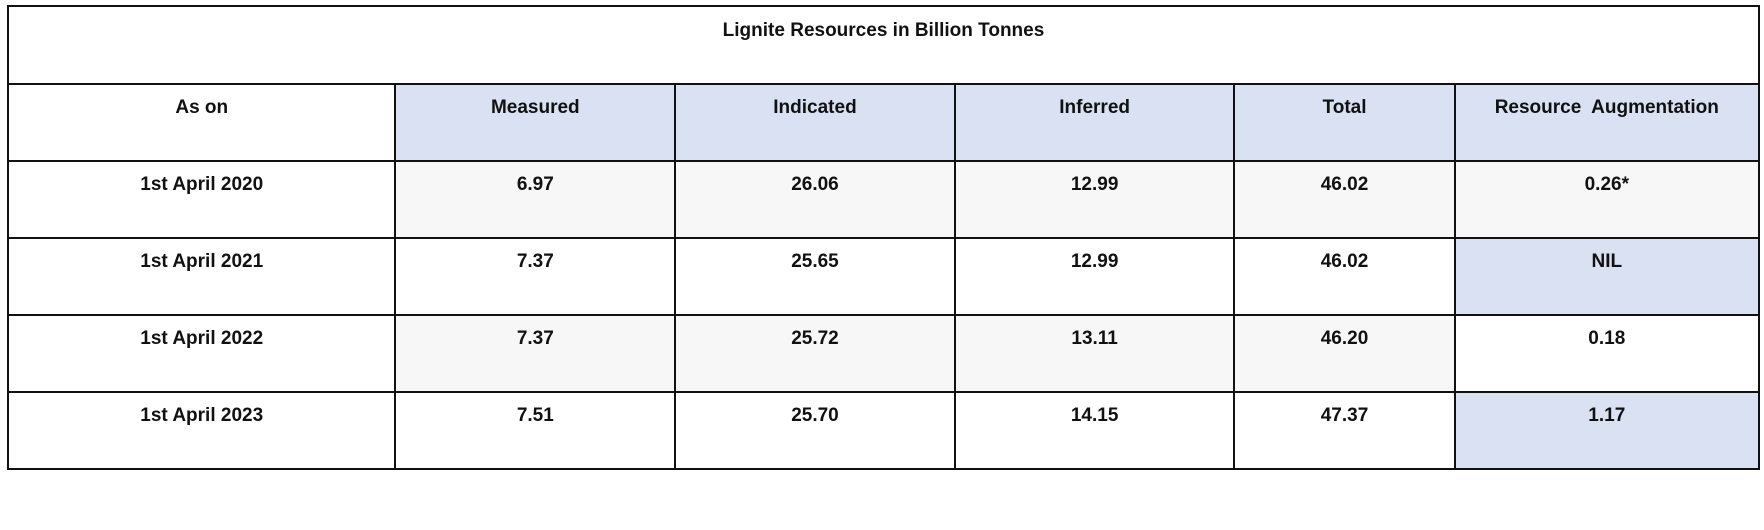 The image size is (1764, 530). What do you see at coordinates (1094, 415) in the screenshot?
I see `cell-text: 14.15` at bounding box center [1094, 415].